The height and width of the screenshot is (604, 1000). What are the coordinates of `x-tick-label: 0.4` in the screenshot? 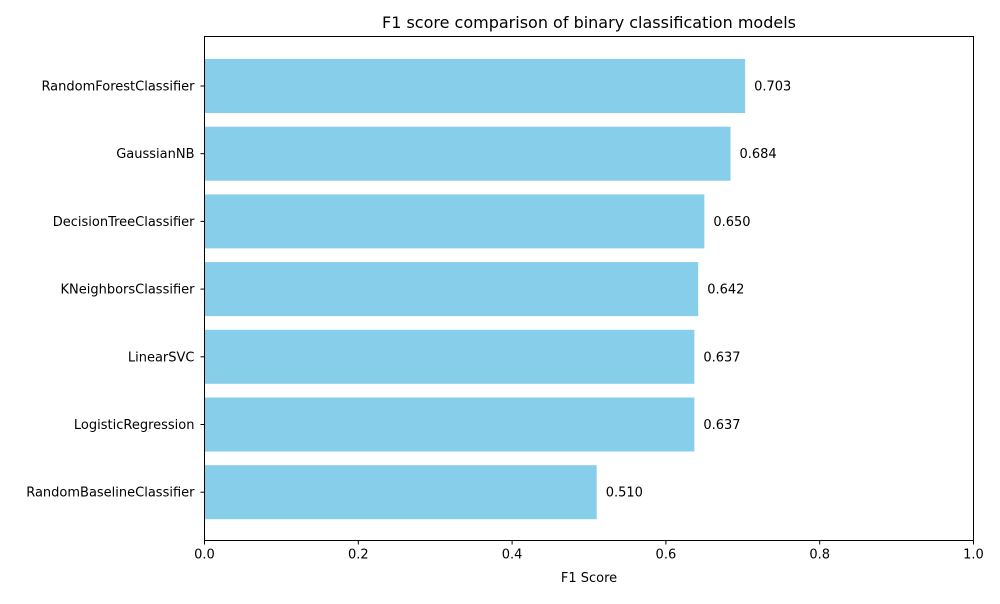 It's located at (512, 555).